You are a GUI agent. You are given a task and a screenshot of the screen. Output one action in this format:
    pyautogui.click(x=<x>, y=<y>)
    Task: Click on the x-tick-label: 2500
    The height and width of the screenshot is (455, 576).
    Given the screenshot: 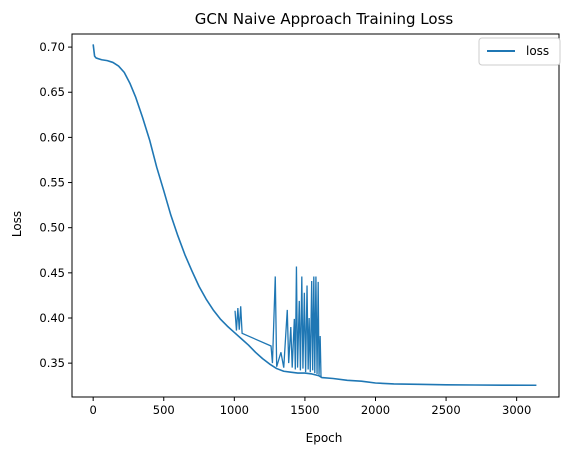 What is the action you would take?
    pyautogui.click(x=445, y=410)
    